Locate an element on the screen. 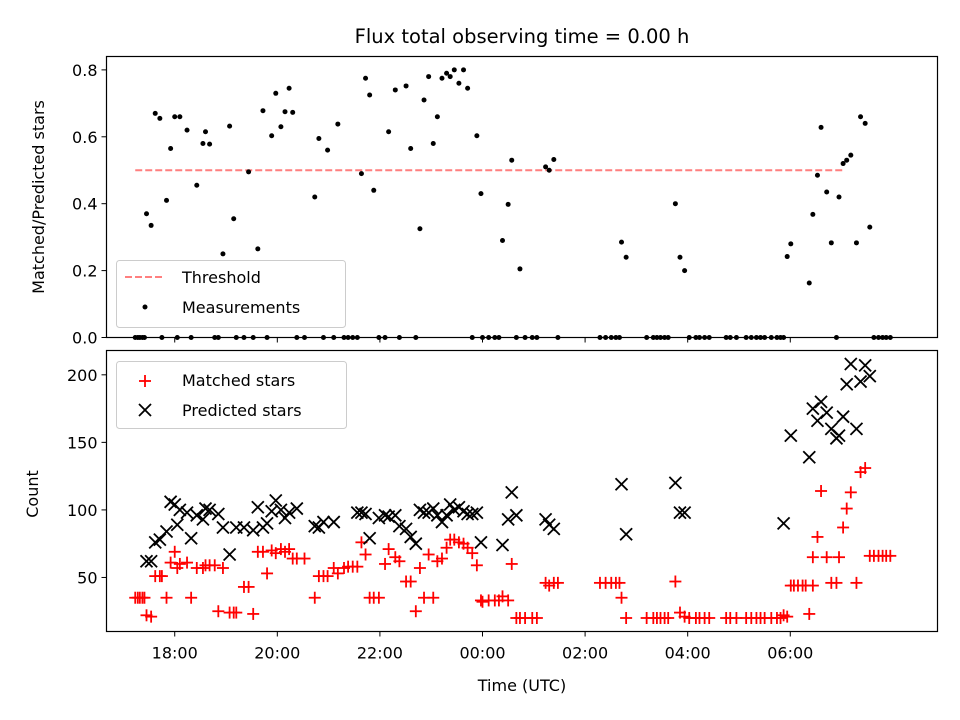  legend-measurements-label: Measurements is located at coordinates (241, 307).